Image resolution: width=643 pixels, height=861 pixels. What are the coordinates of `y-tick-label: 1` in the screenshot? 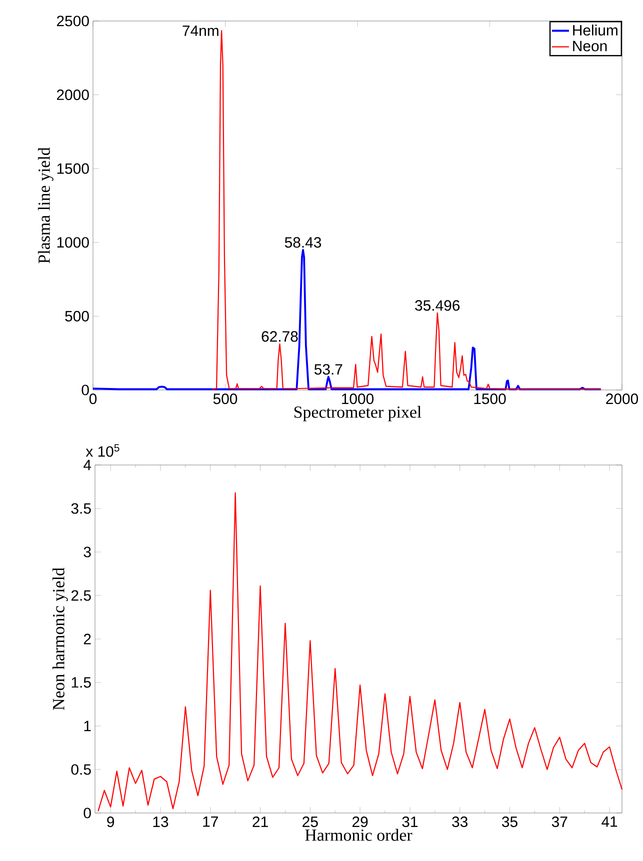 It's located at (87, 726).